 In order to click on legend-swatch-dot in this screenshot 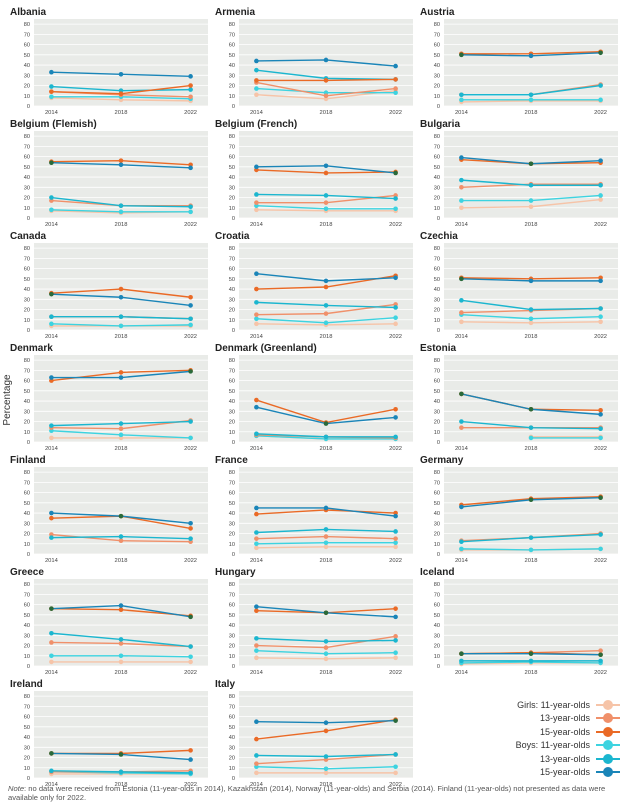, I will do `click(608, 758)`.